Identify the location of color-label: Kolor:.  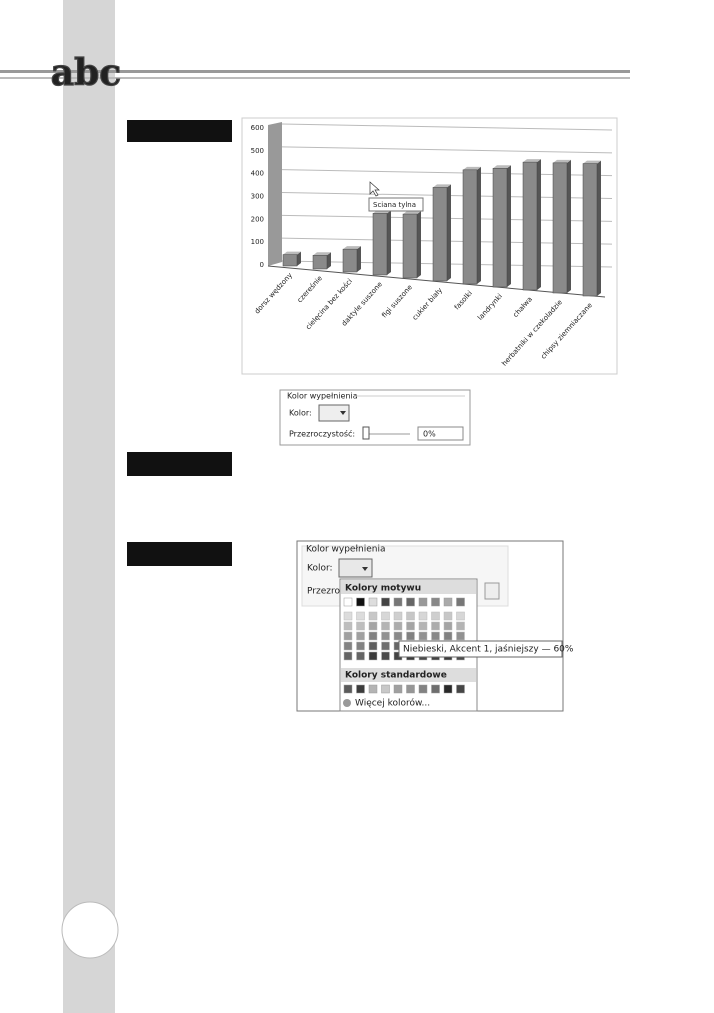
(300, 413).